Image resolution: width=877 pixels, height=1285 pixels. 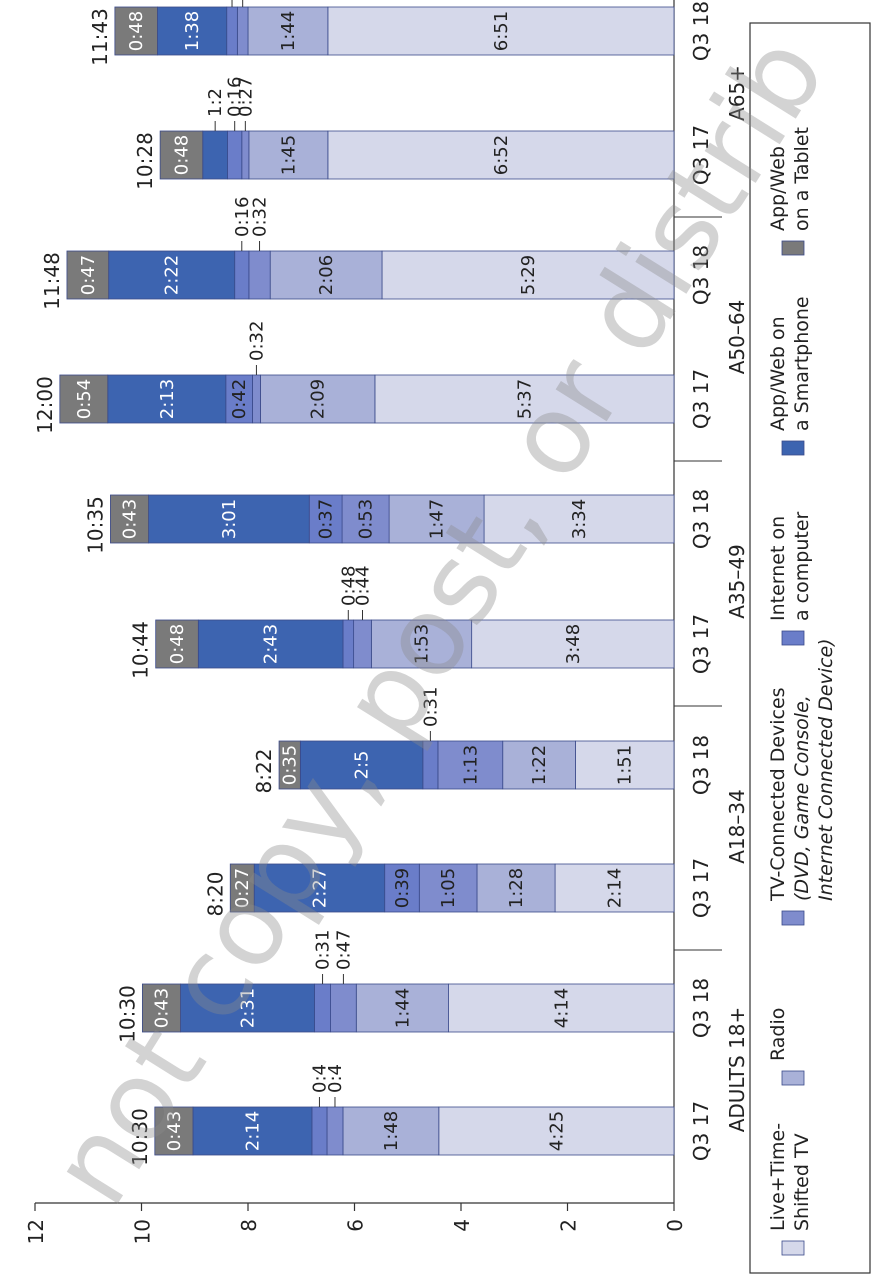 I want to click on legend-item: App/Web on a Tablet, so click(x=790, y=191).